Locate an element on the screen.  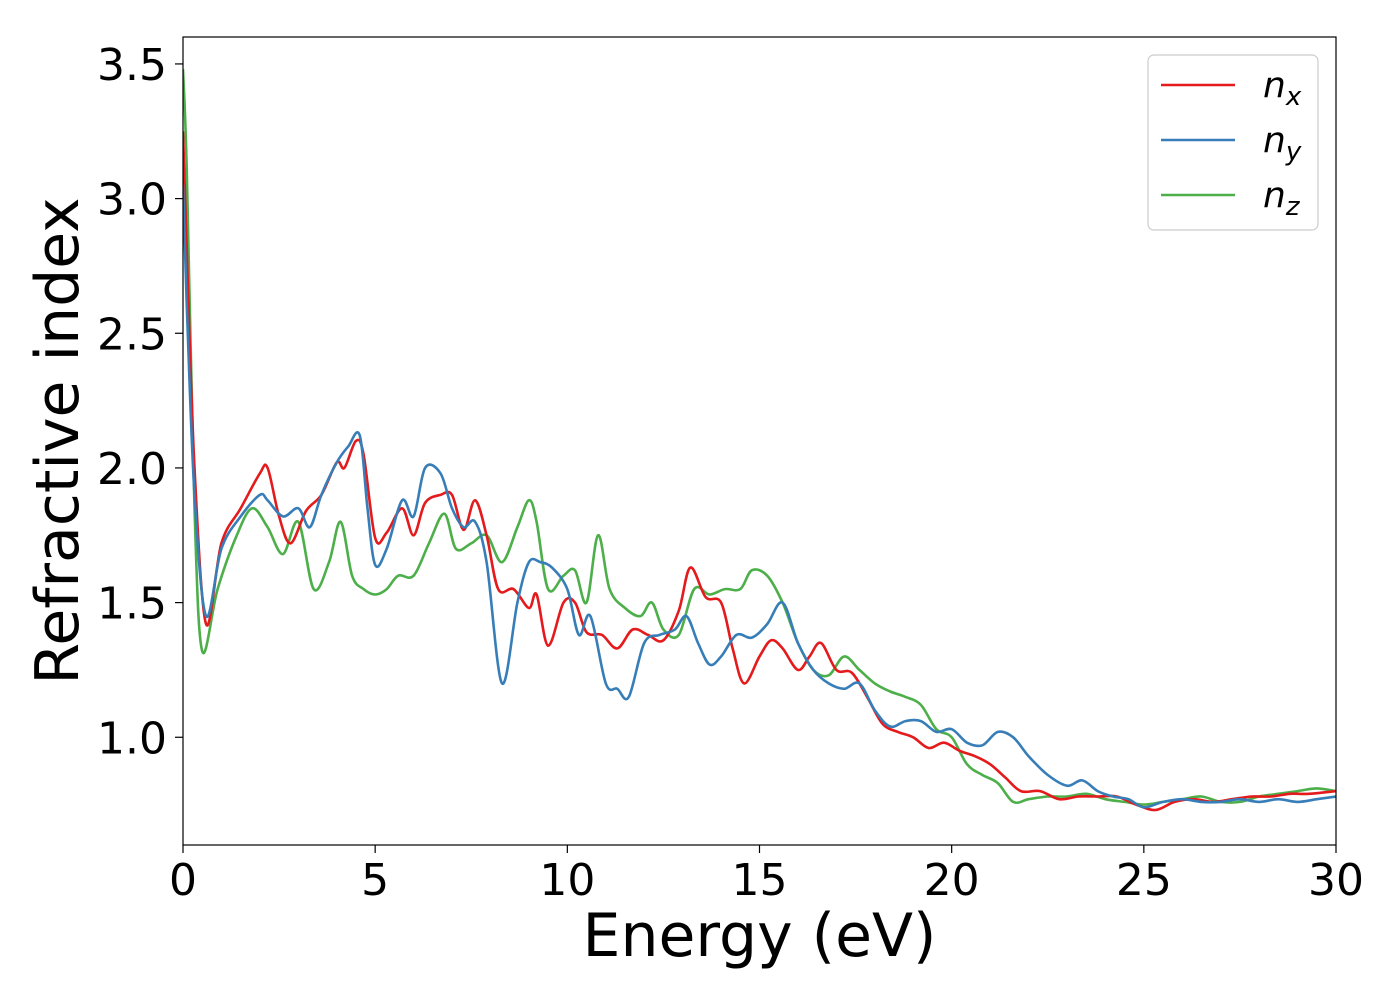
x-tick-label: 0 is located at coordinates (183, 880).